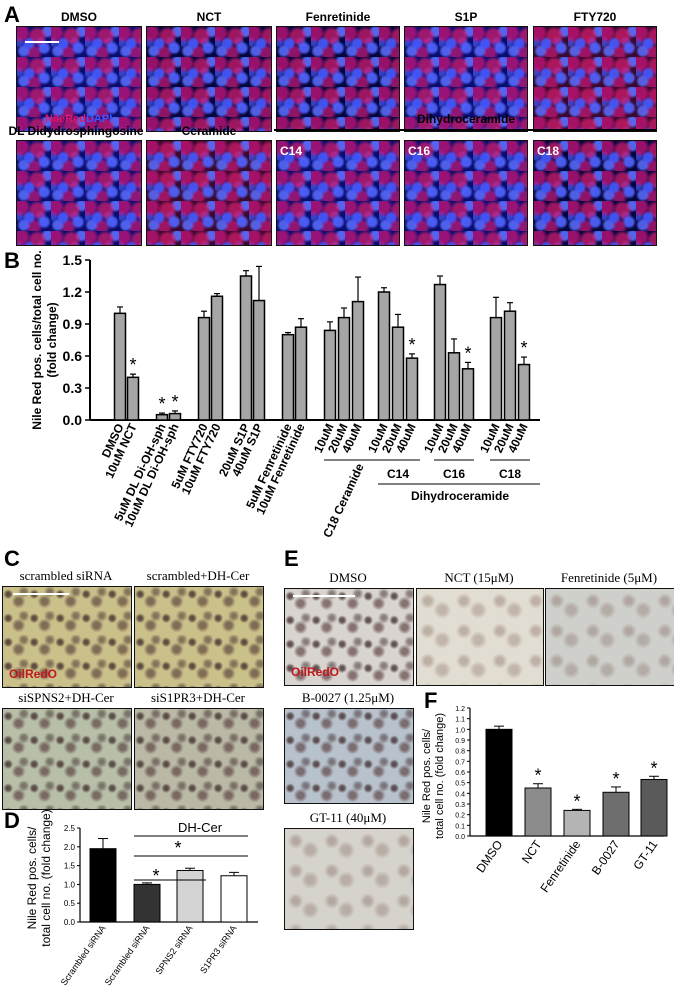 The width and height of the screenshot is (674, 1006). What do you see at coordinates (218, 949) in the screenshot?
I see `x-tick-label: S1PR3 siRNA` at bounding box center [218, 949].